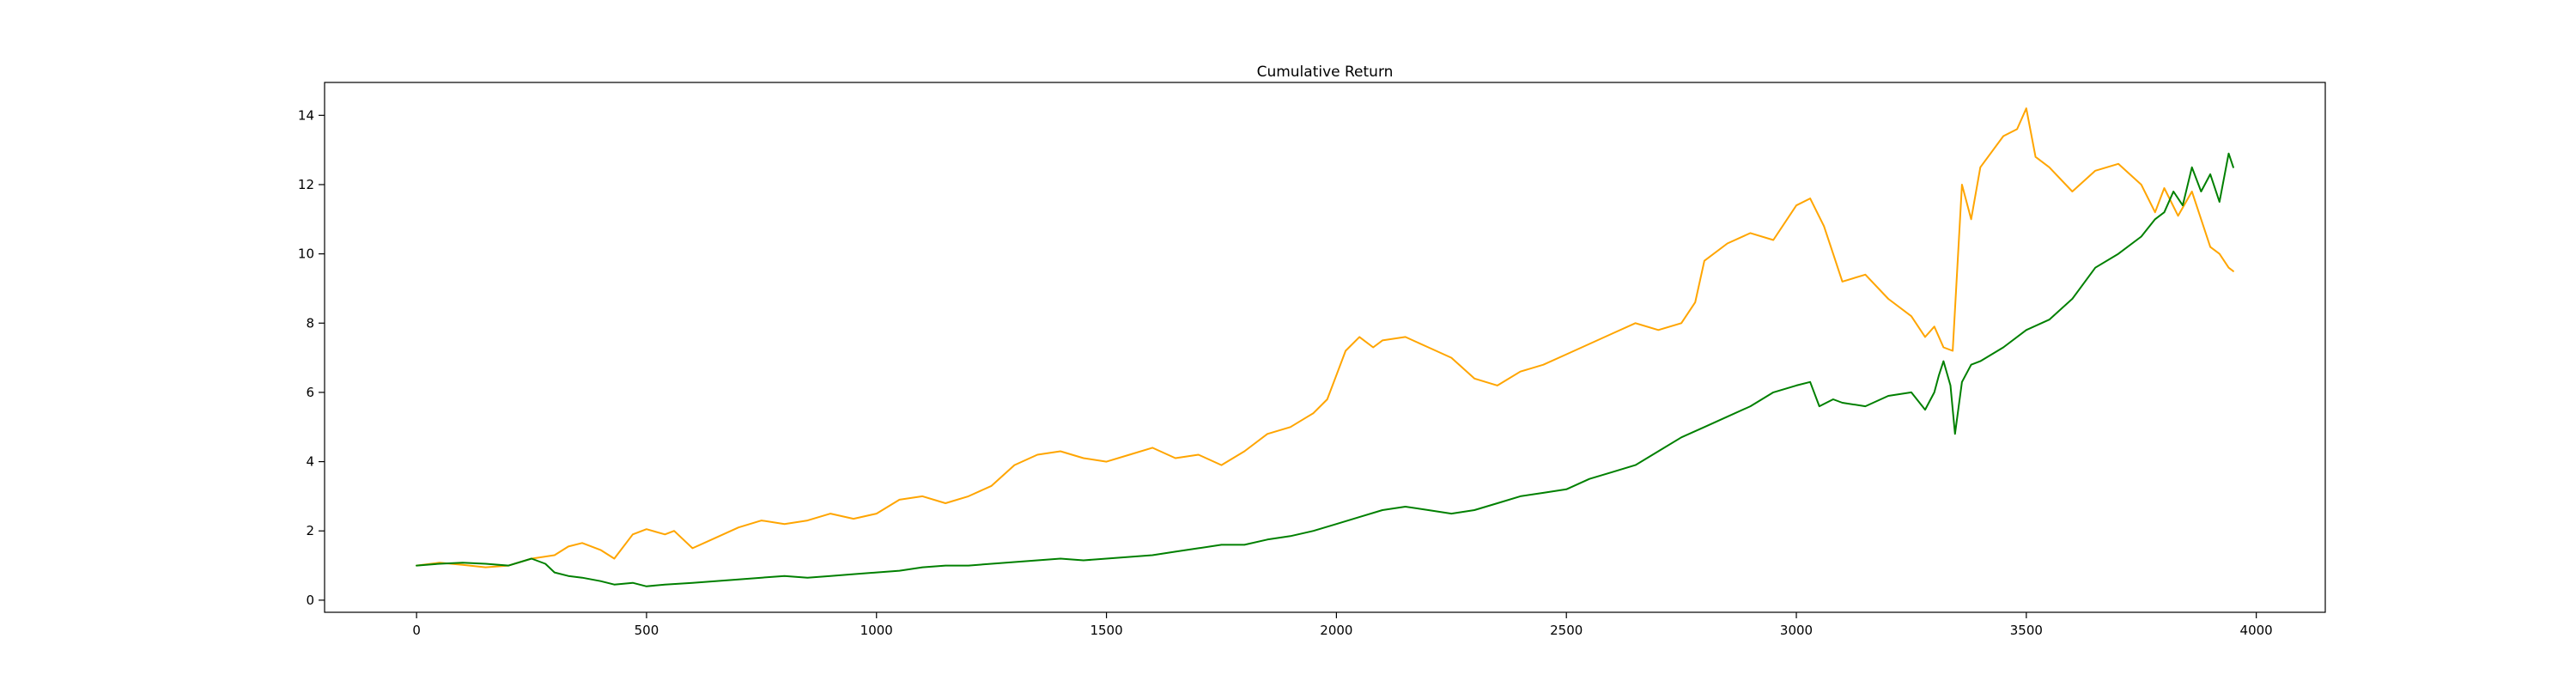  Describe the element at coordinates (1325, 72) in the screenshot. I see `chart-title: Cumulative Return` at that location.